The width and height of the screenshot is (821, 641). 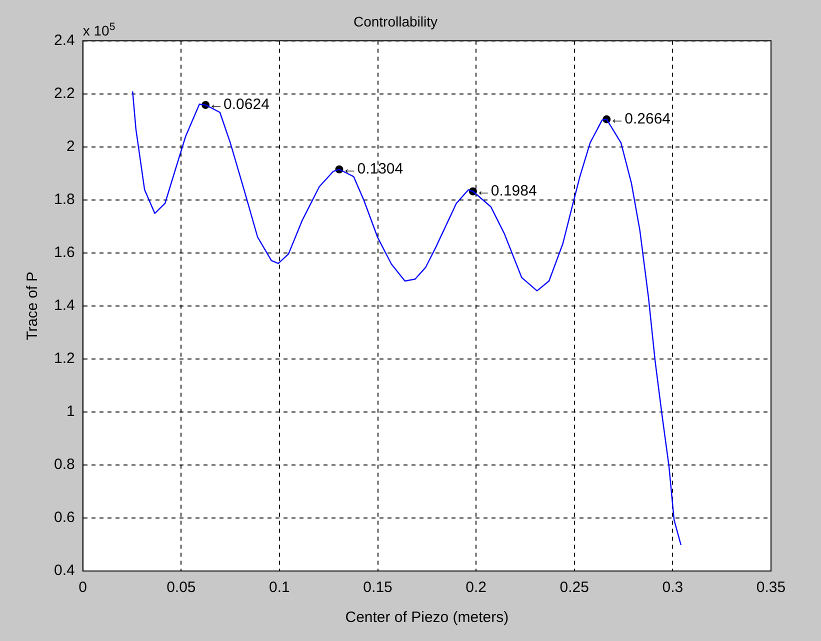 I want to click on x-tick-label: 0.15, so click(x=377, y=587).